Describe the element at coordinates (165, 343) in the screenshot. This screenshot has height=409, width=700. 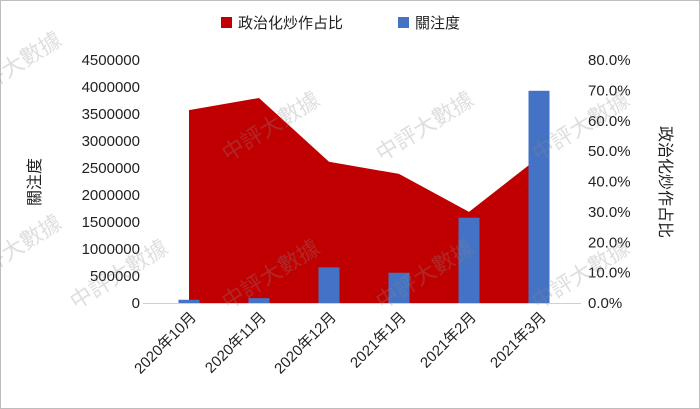
I see `x-tick-label: 2020年10月` at that location.